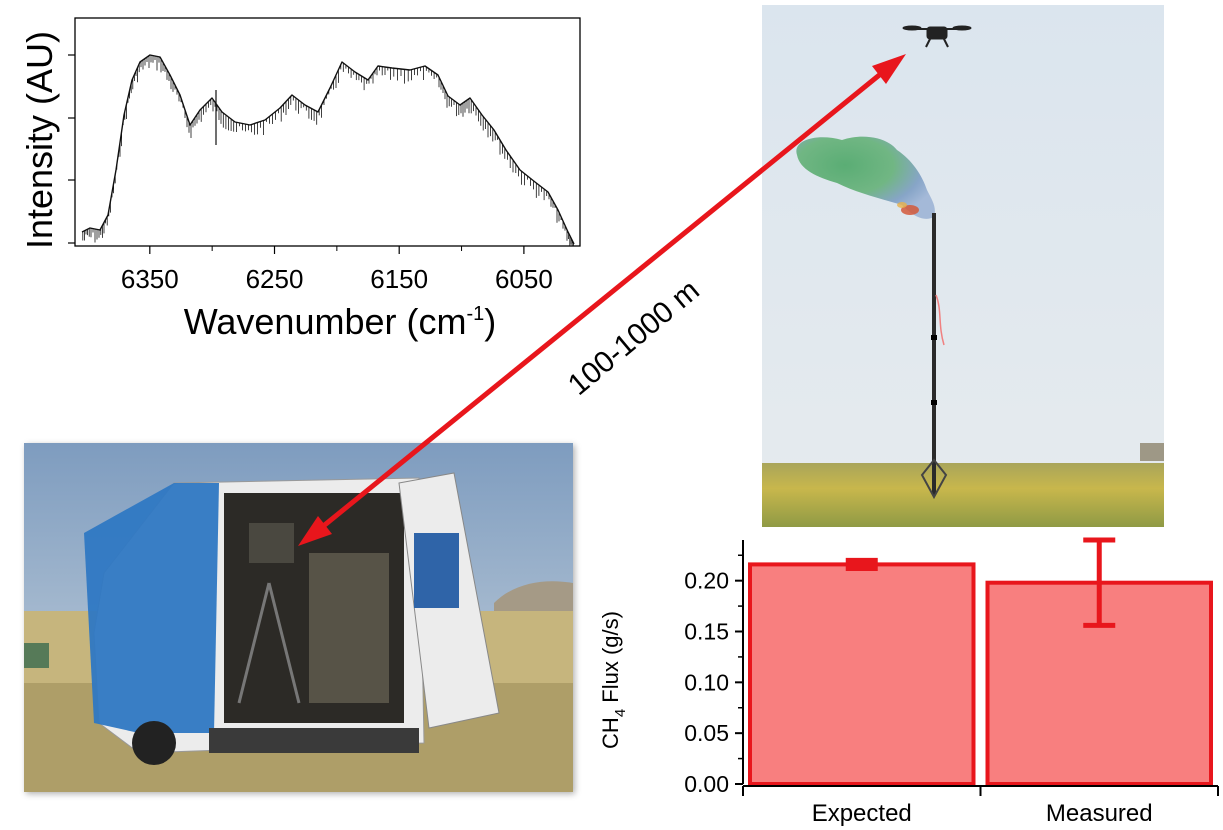 The image size is (1223, 830). I want to click on bar-y-tick-label: 0.20, so click(706, 581).